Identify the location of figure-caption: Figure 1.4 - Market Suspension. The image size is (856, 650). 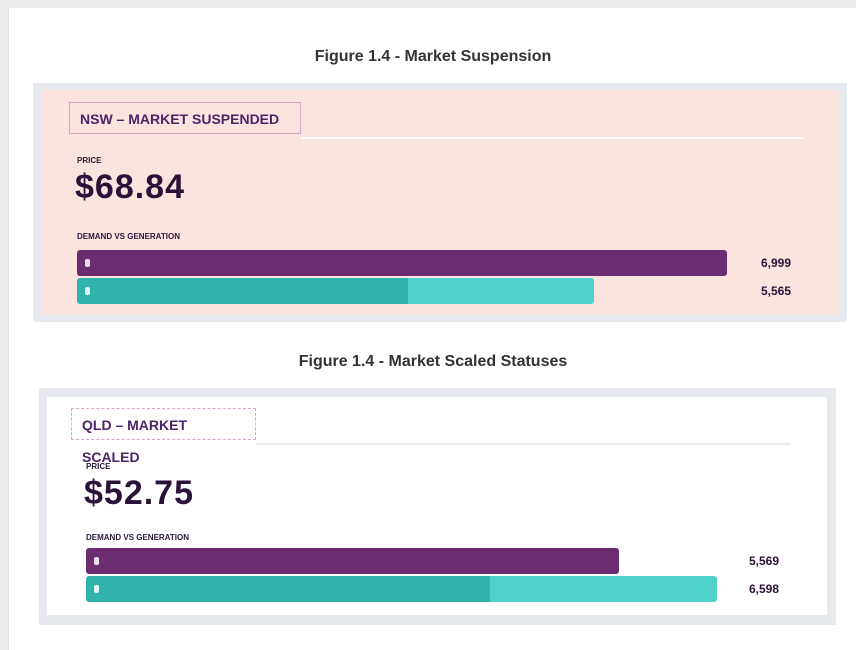
(433, 56).